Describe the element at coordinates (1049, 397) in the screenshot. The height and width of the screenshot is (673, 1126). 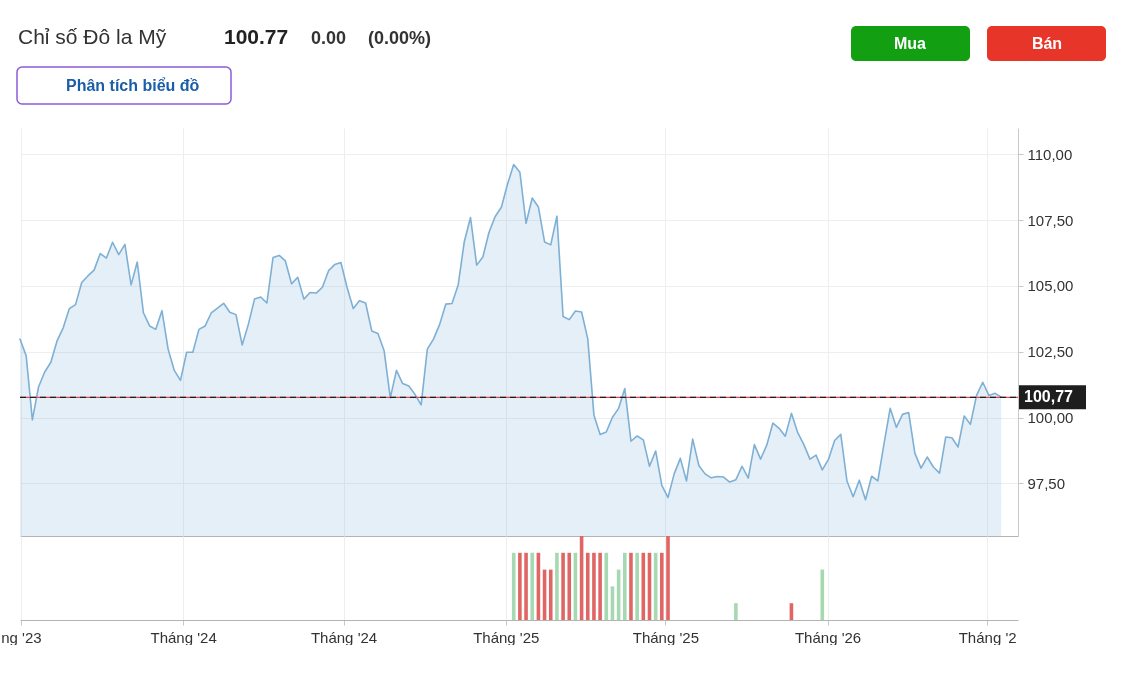
I see `ref-line-label: 100,77` at that location.